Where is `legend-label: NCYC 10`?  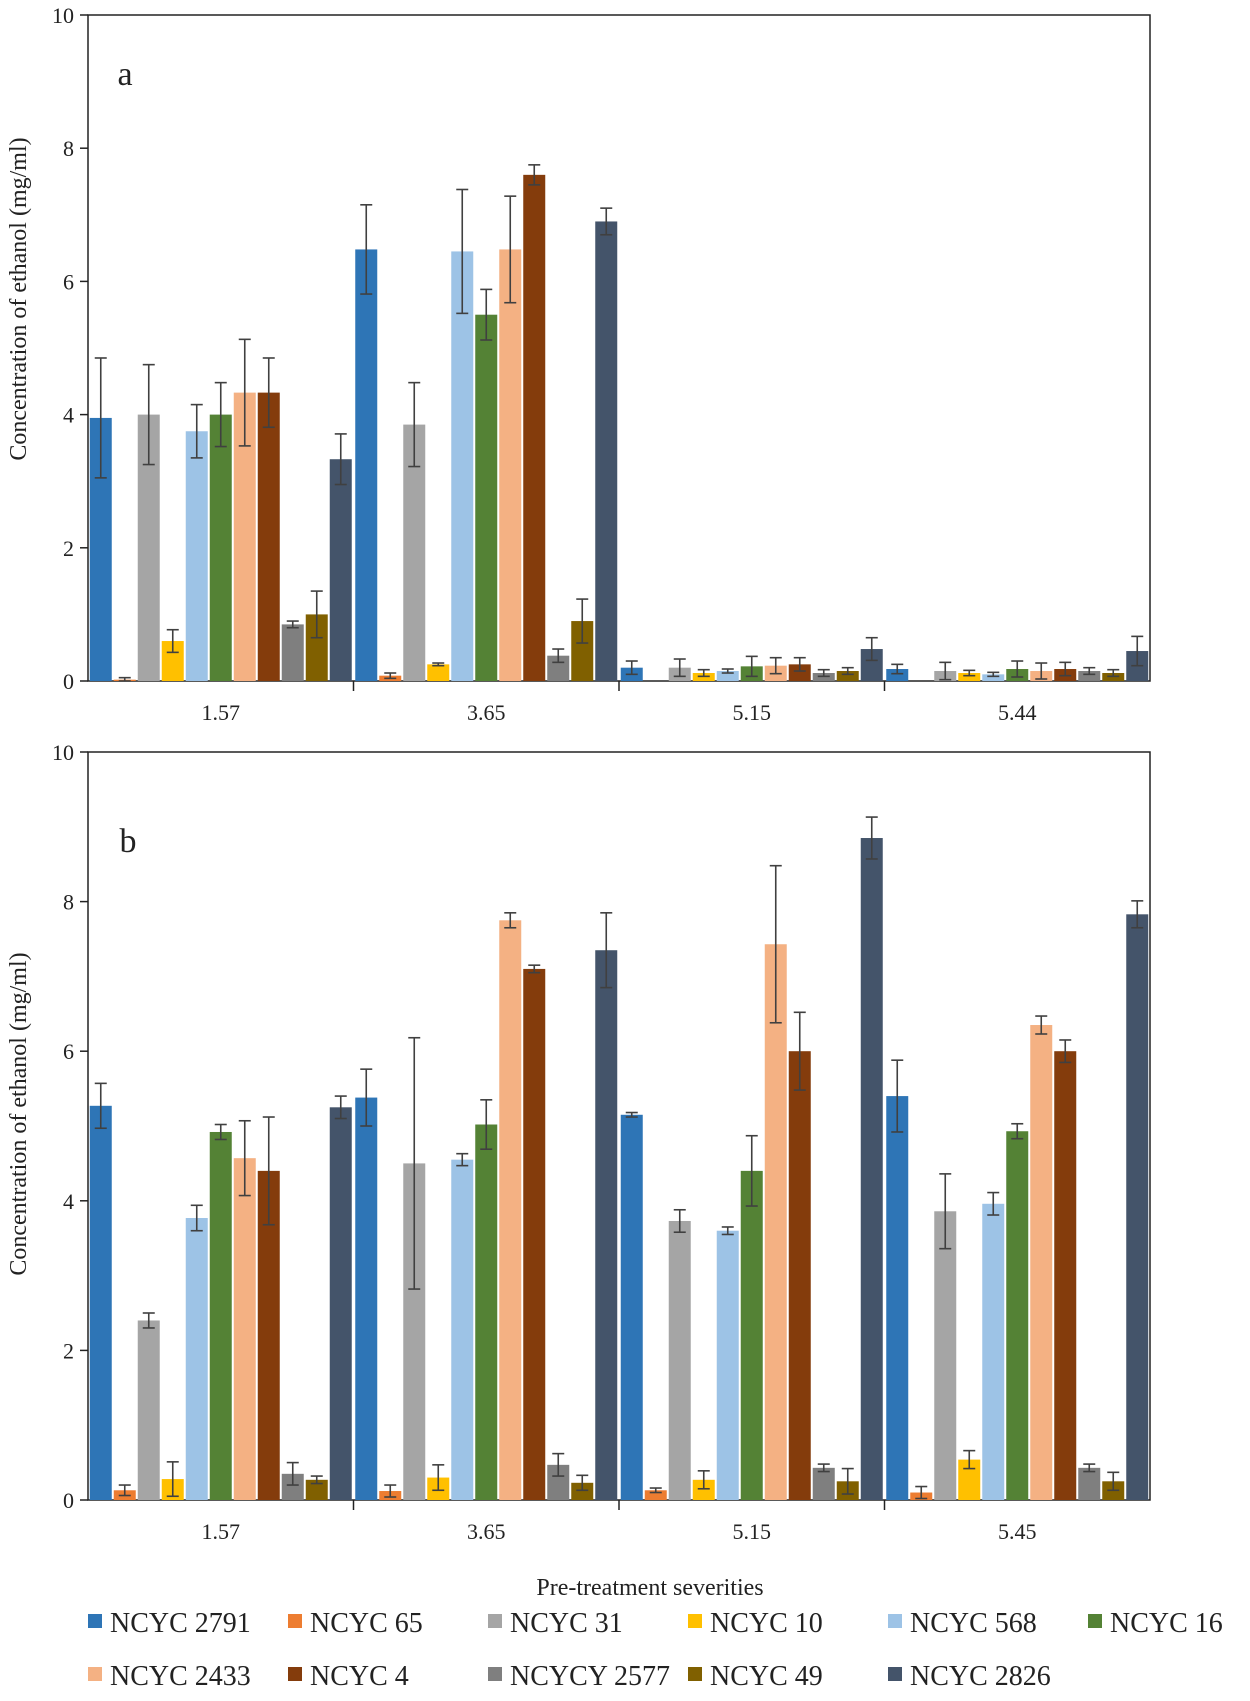 legend-label: NCYC 10 is located at coordinates (766, 1623).